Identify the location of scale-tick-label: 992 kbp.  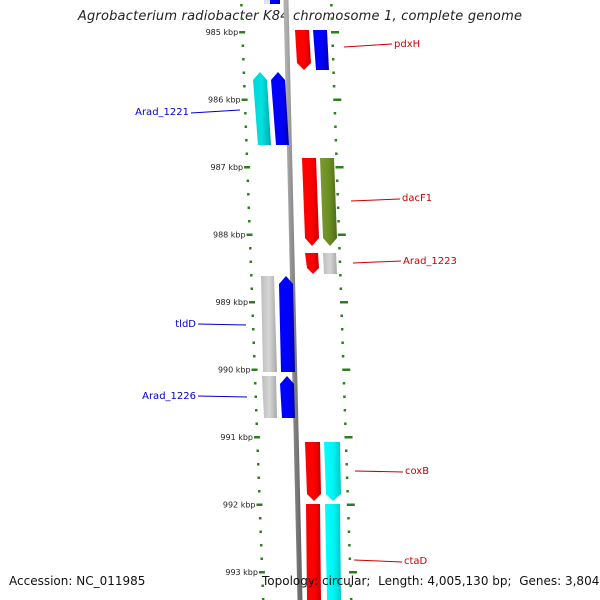
(239, 505).